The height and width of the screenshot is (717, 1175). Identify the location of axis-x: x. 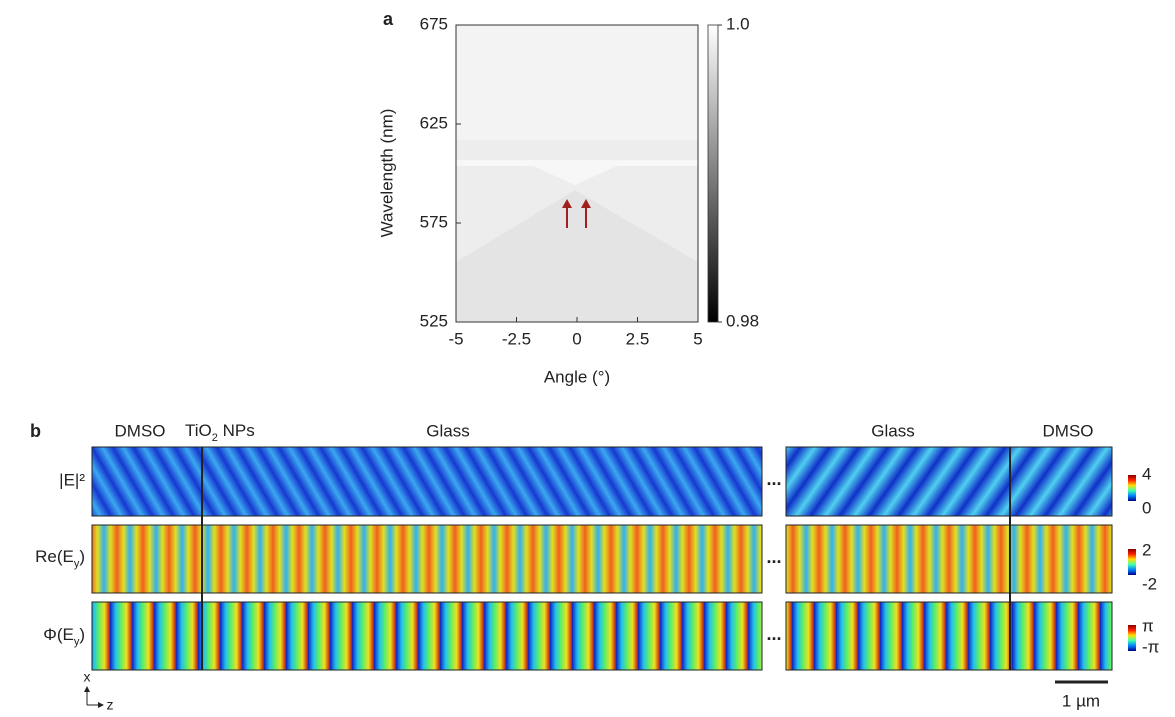
(87, 677).